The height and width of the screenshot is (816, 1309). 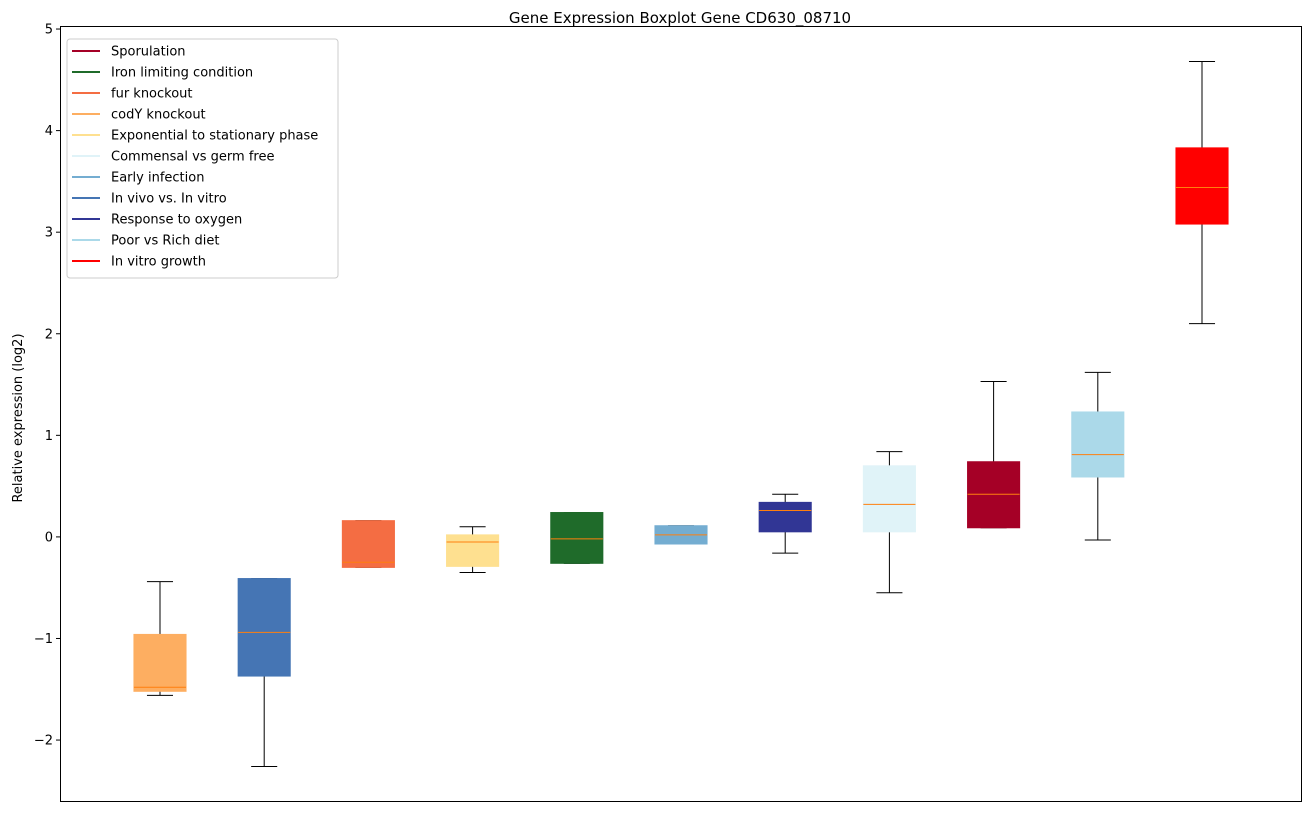 What do you see at coordinates (43, 741) in the screenshot?
I see `y-tick-label: −2` at bounding box center [43, 741].